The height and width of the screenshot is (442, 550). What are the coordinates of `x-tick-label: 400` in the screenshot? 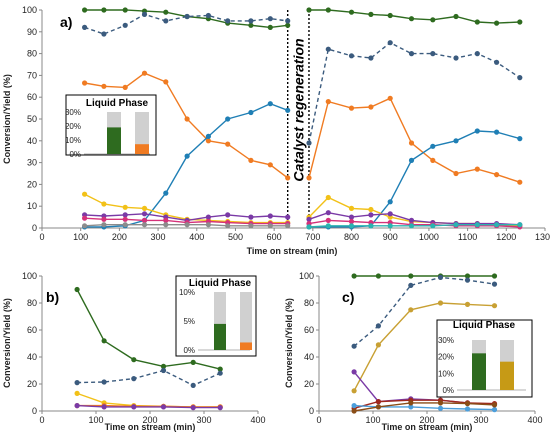 It's located at (534, 420).